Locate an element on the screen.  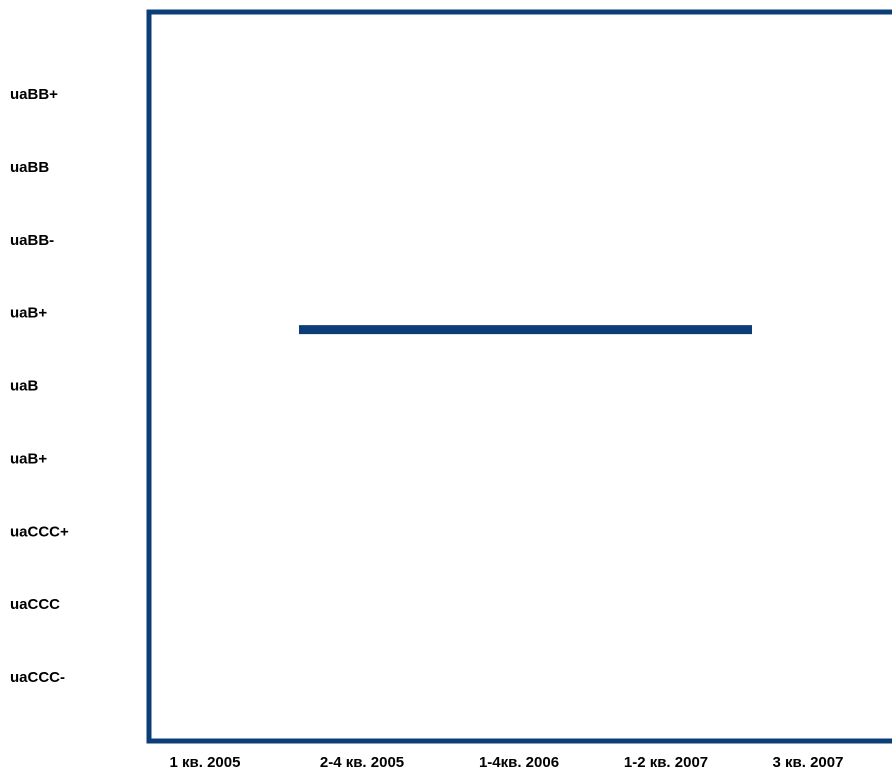
x-tick-label: 1-4кв. 2006 is located at coordinates (519, 762).